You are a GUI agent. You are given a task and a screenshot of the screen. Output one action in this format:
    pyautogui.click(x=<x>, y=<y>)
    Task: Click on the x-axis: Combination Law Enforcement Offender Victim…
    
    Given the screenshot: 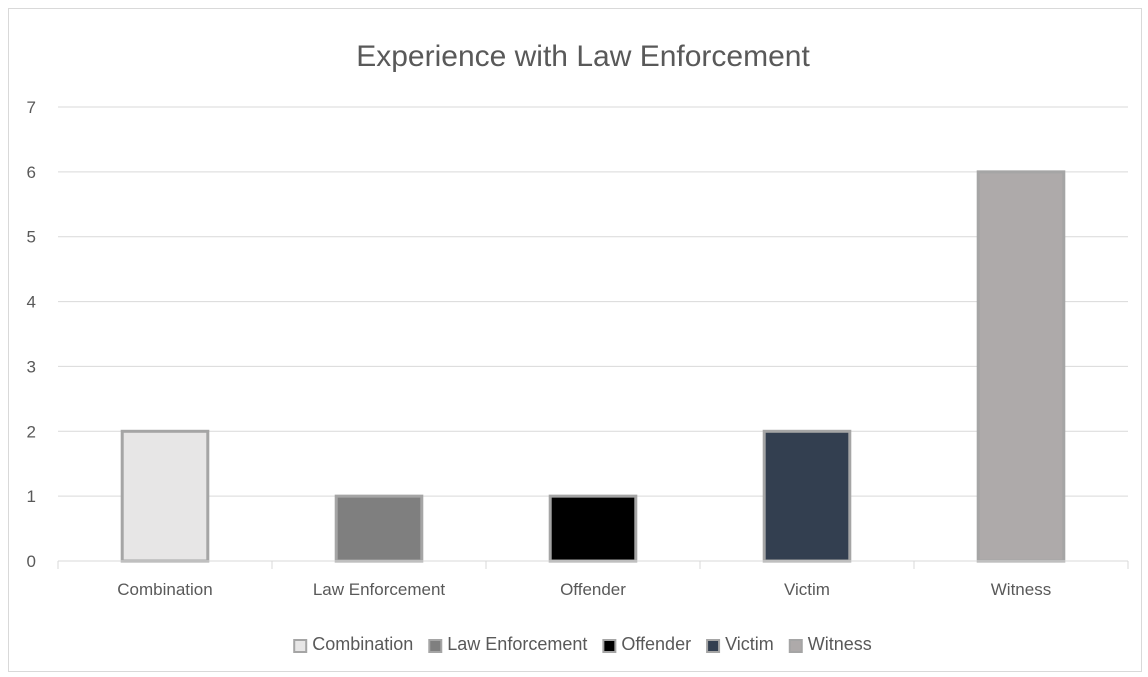 What is the action you would take?
    pyautogui.click(x=593, y=579)
    